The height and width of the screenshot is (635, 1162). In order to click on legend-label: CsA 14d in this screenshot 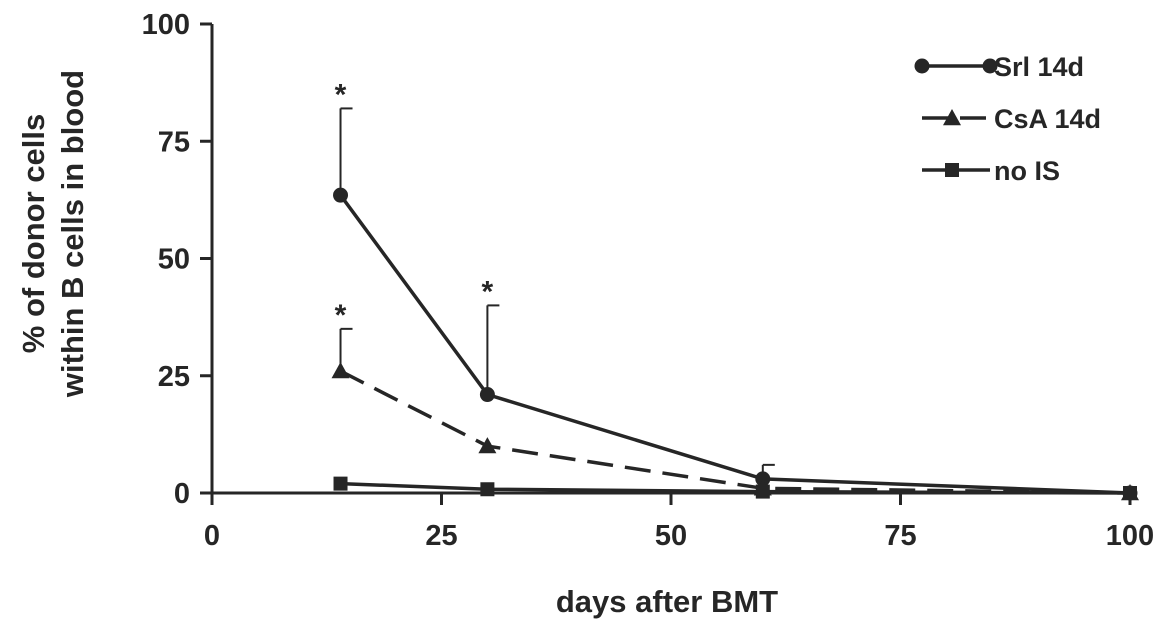, I will do `click(1047, 119)`.